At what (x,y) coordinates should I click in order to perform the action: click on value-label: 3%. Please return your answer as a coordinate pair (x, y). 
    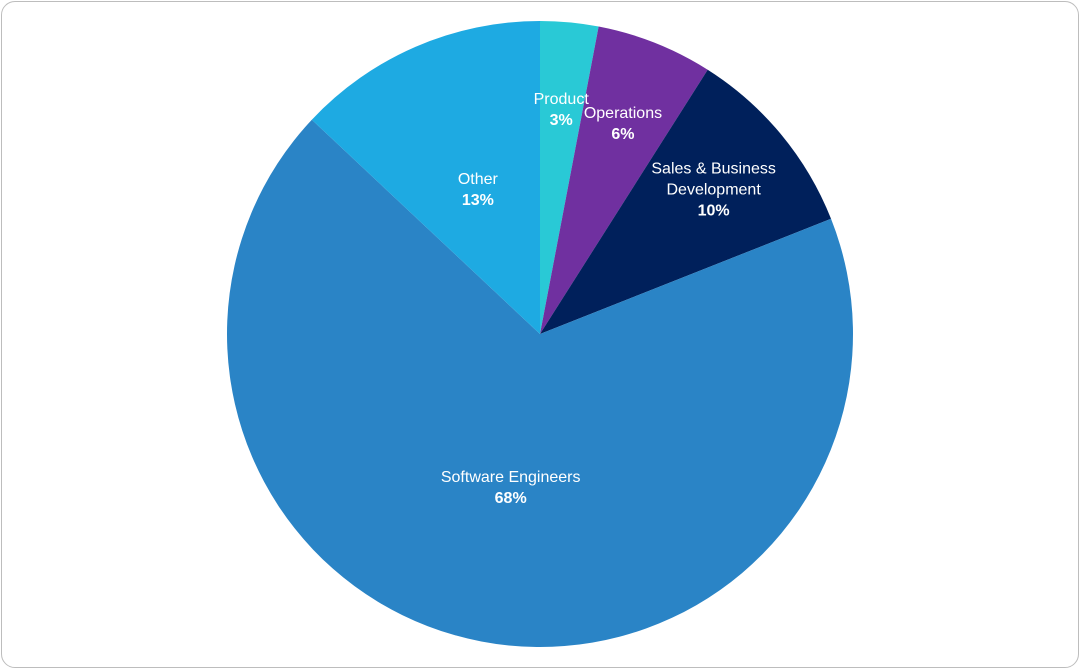
    Looking at the image, I should click on (561, 120).